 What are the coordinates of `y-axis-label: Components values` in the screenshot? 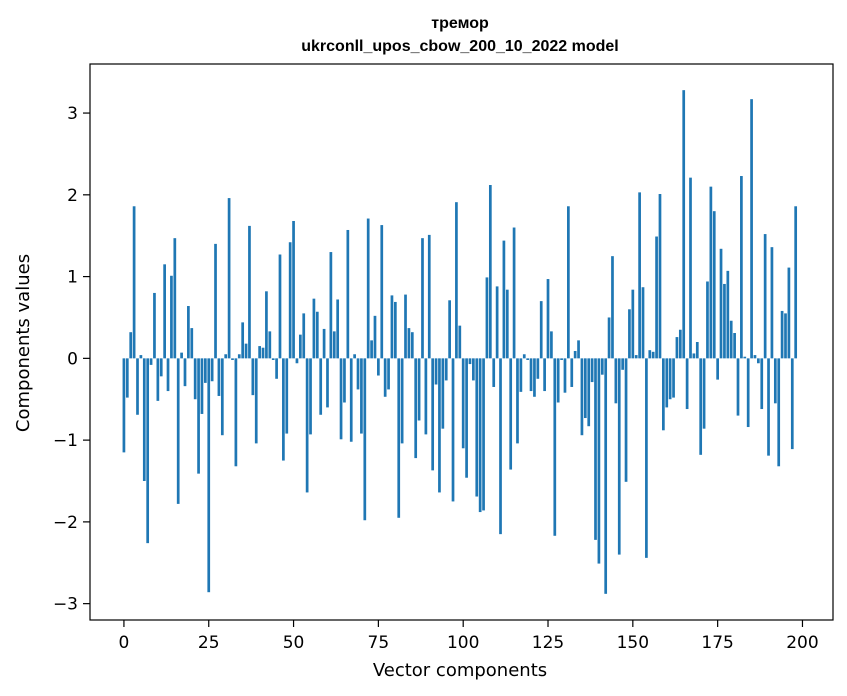 It's located at (23, 343).